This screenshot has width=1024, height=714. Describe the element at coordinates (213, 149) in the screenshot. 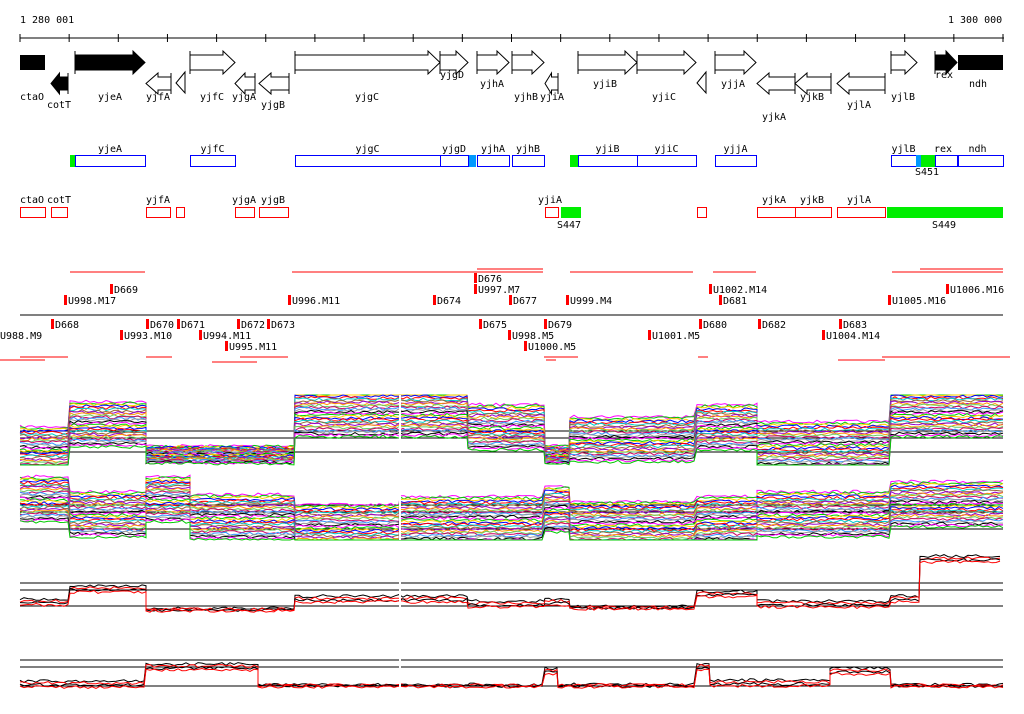

I see `blue-box-label: yjfC` at that location.